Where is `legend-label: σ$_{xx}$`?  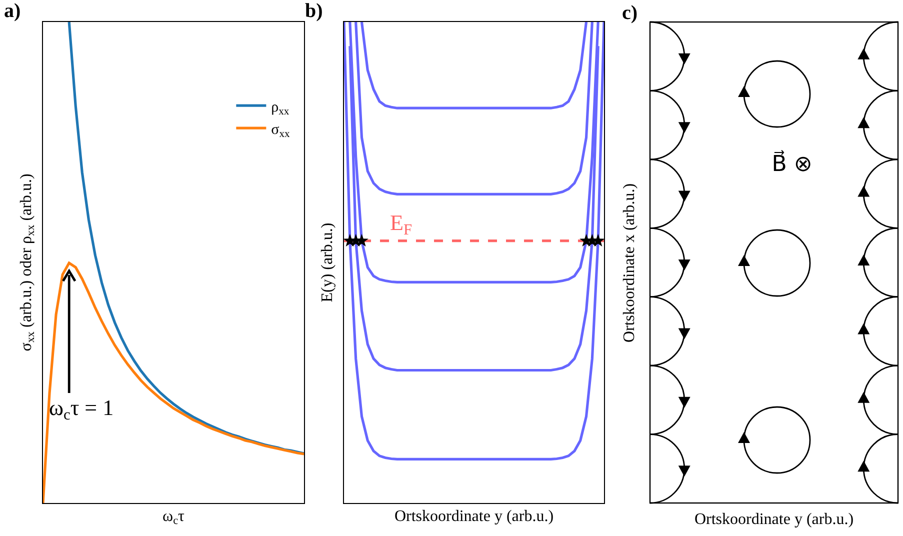 legend-label: σ$_{xx}$ is located at coordinates (281, 131).